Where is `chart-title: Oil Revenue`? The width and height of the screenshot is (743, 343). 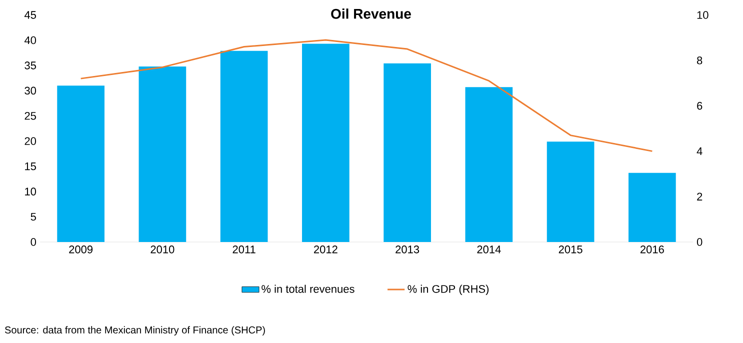 chart-title: Oil Revenue is located at coordinates (371, 13).